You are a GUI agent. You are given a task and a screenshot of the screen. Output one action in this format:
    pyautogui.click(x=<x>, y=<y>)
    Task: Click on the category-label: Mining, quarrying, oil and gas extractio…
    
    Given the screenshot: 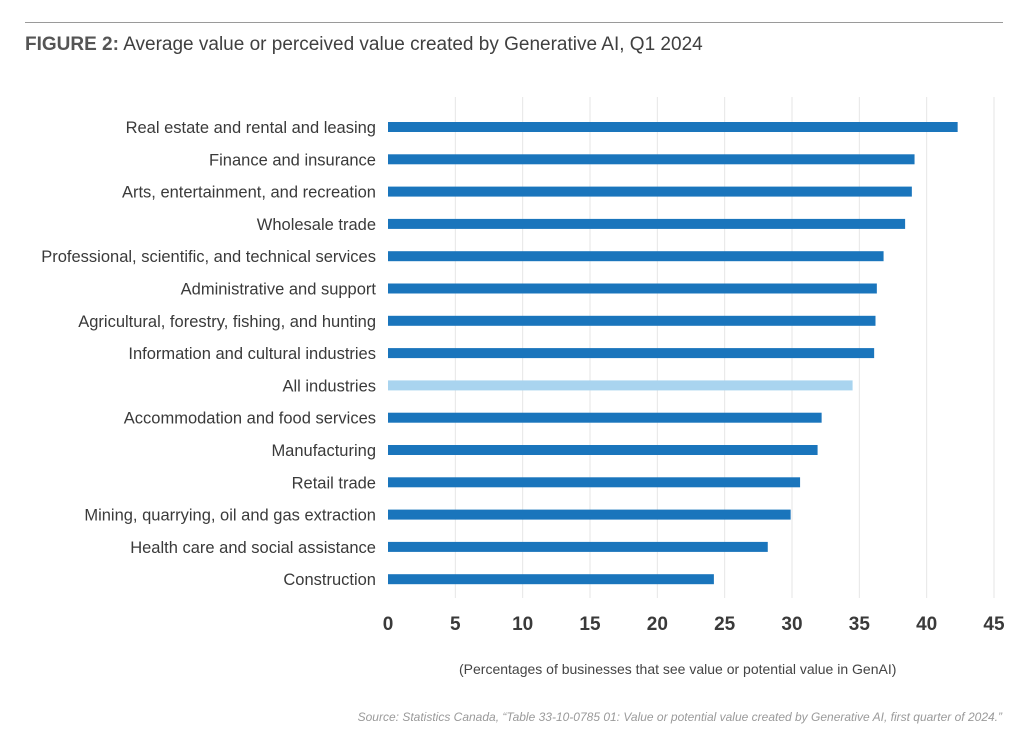 What is the action you would take?
    pyautogui.click(x=230, y=516)
    